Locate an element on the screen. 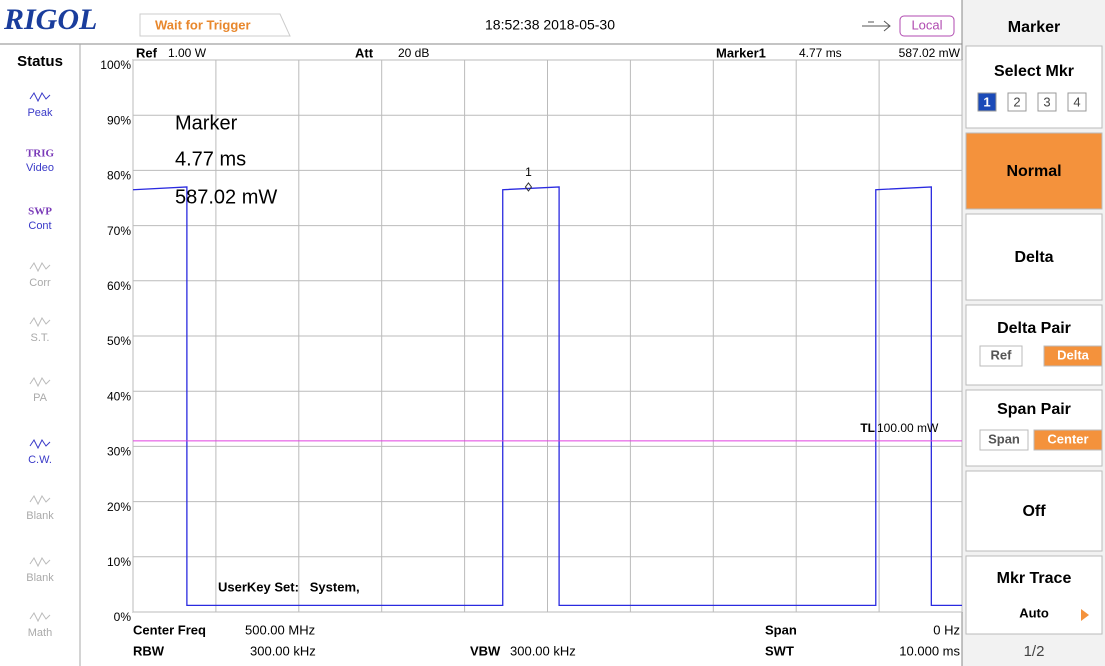  delta-pair-button is located at coordinates (1034, 345).